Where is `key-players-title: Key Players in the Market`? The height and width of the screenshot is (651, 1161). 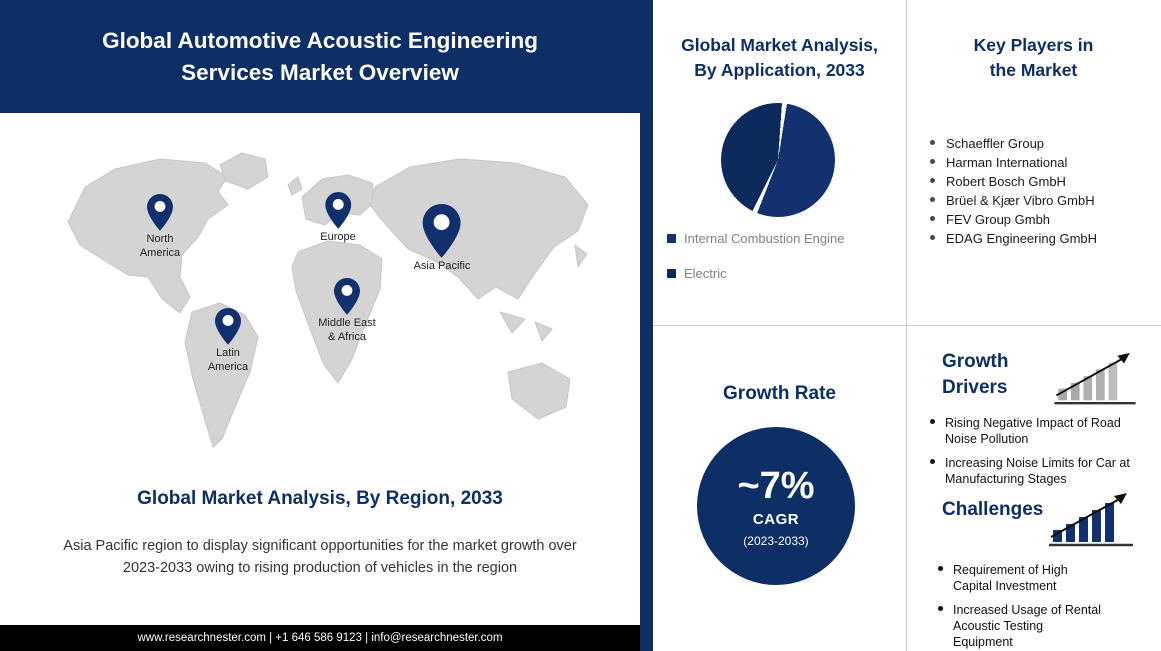
key-players-title: Key Players in the Market is located at coordinates (1033, 57).